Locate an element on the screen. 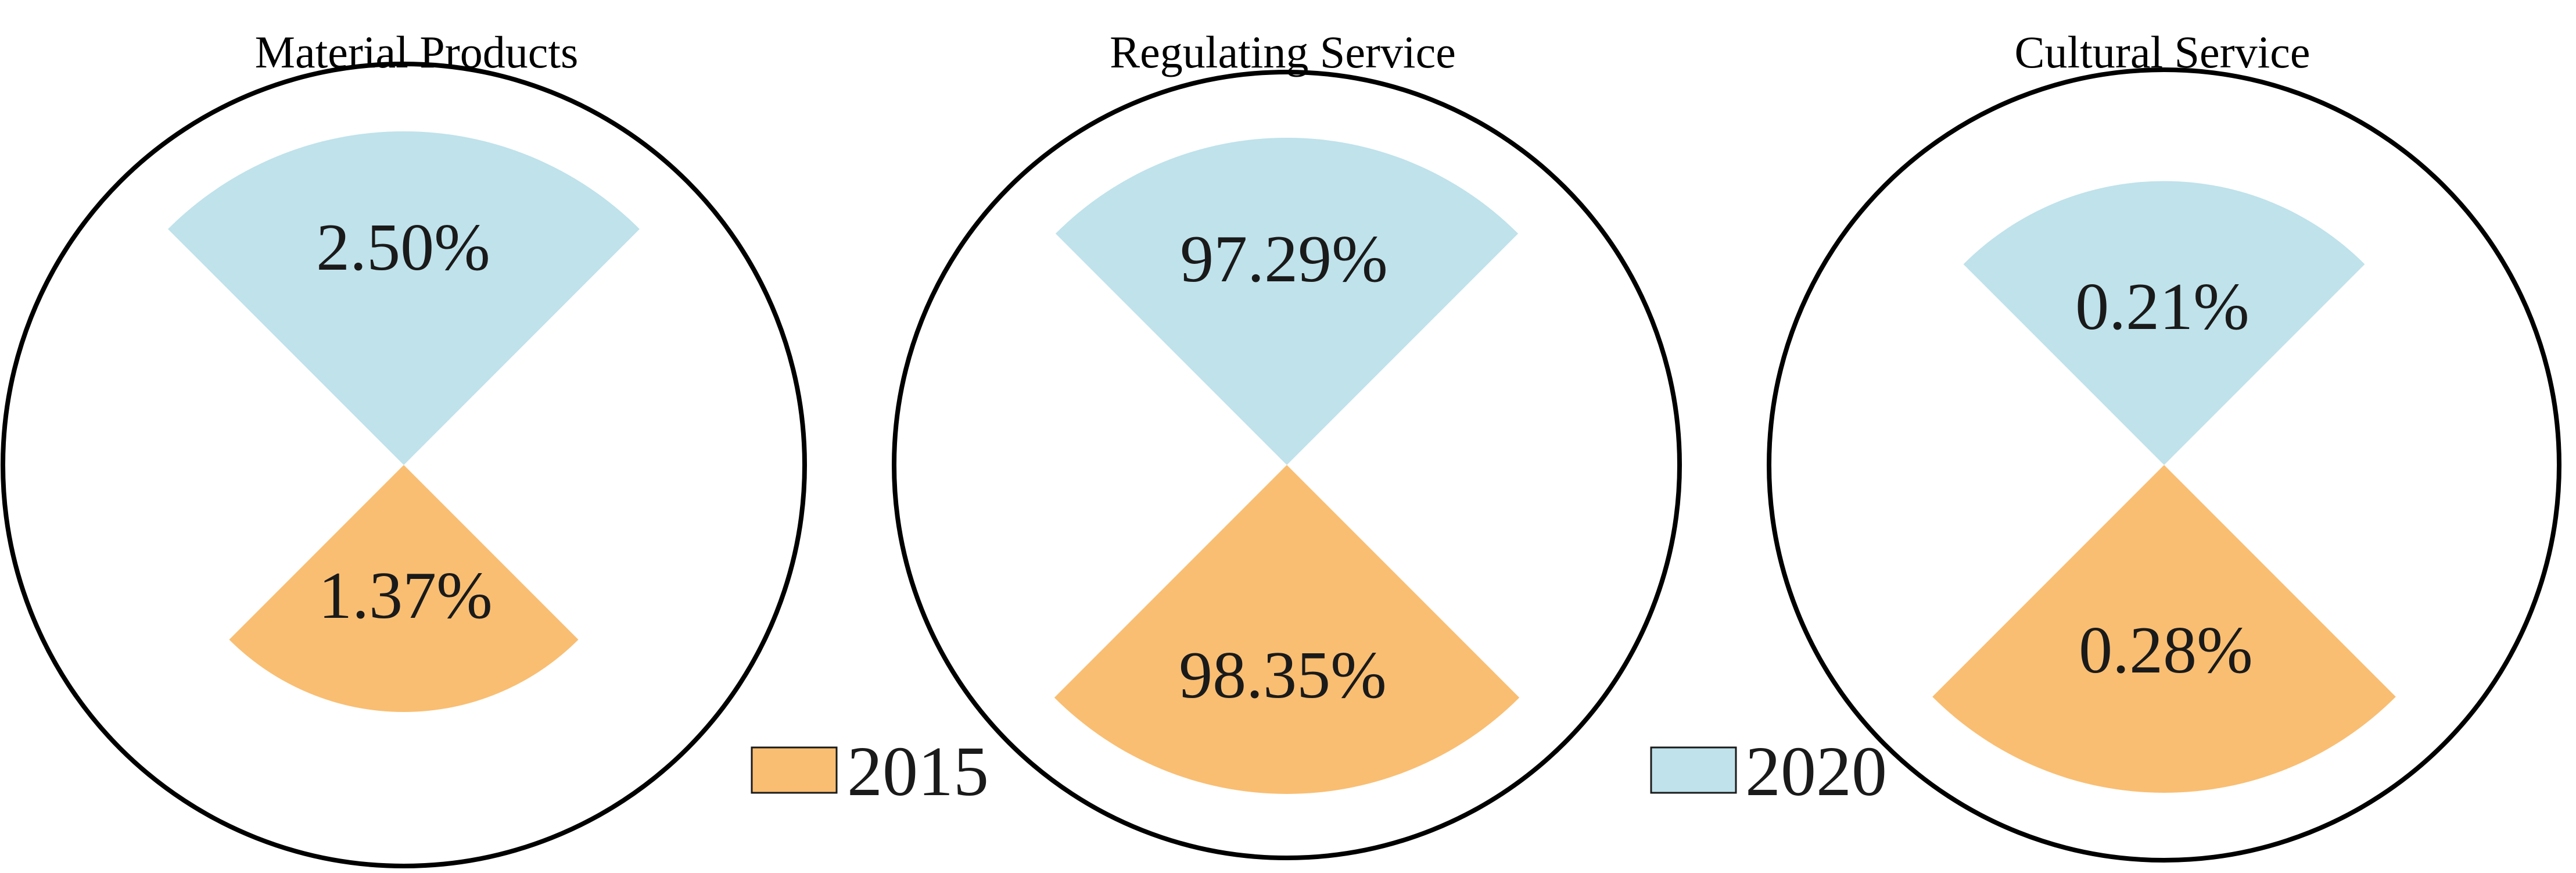 This screenshot has width=2576, height=873. slice-label-2020: 0.21% is located at coordinates (2162, 307).